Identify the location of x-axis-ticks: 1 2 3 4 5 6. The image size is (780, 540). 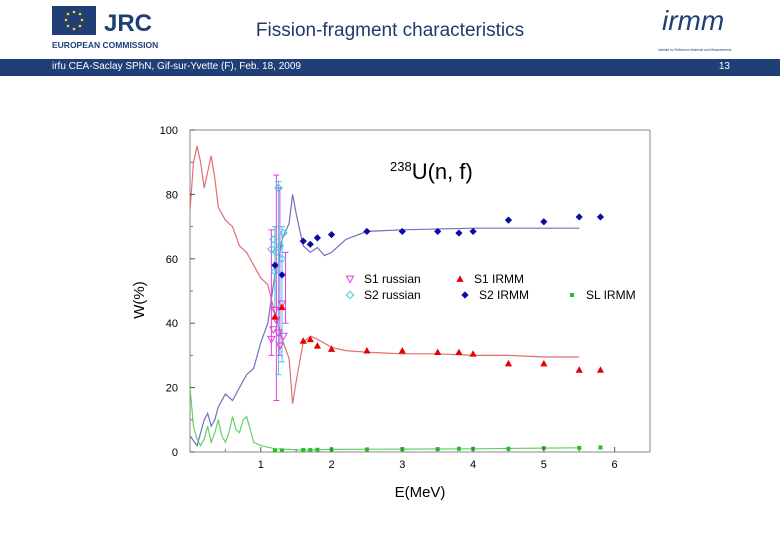
(421, 459).